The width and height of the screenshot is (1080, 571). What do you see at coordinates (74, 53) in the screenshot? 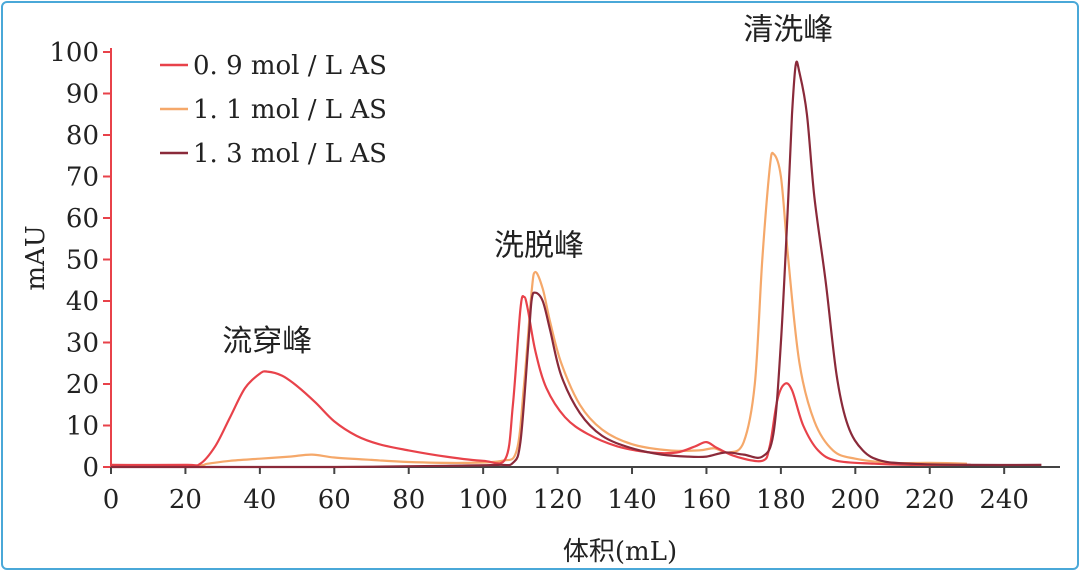
I see `y-tick-label: 100` at bounding box center [74, 53].